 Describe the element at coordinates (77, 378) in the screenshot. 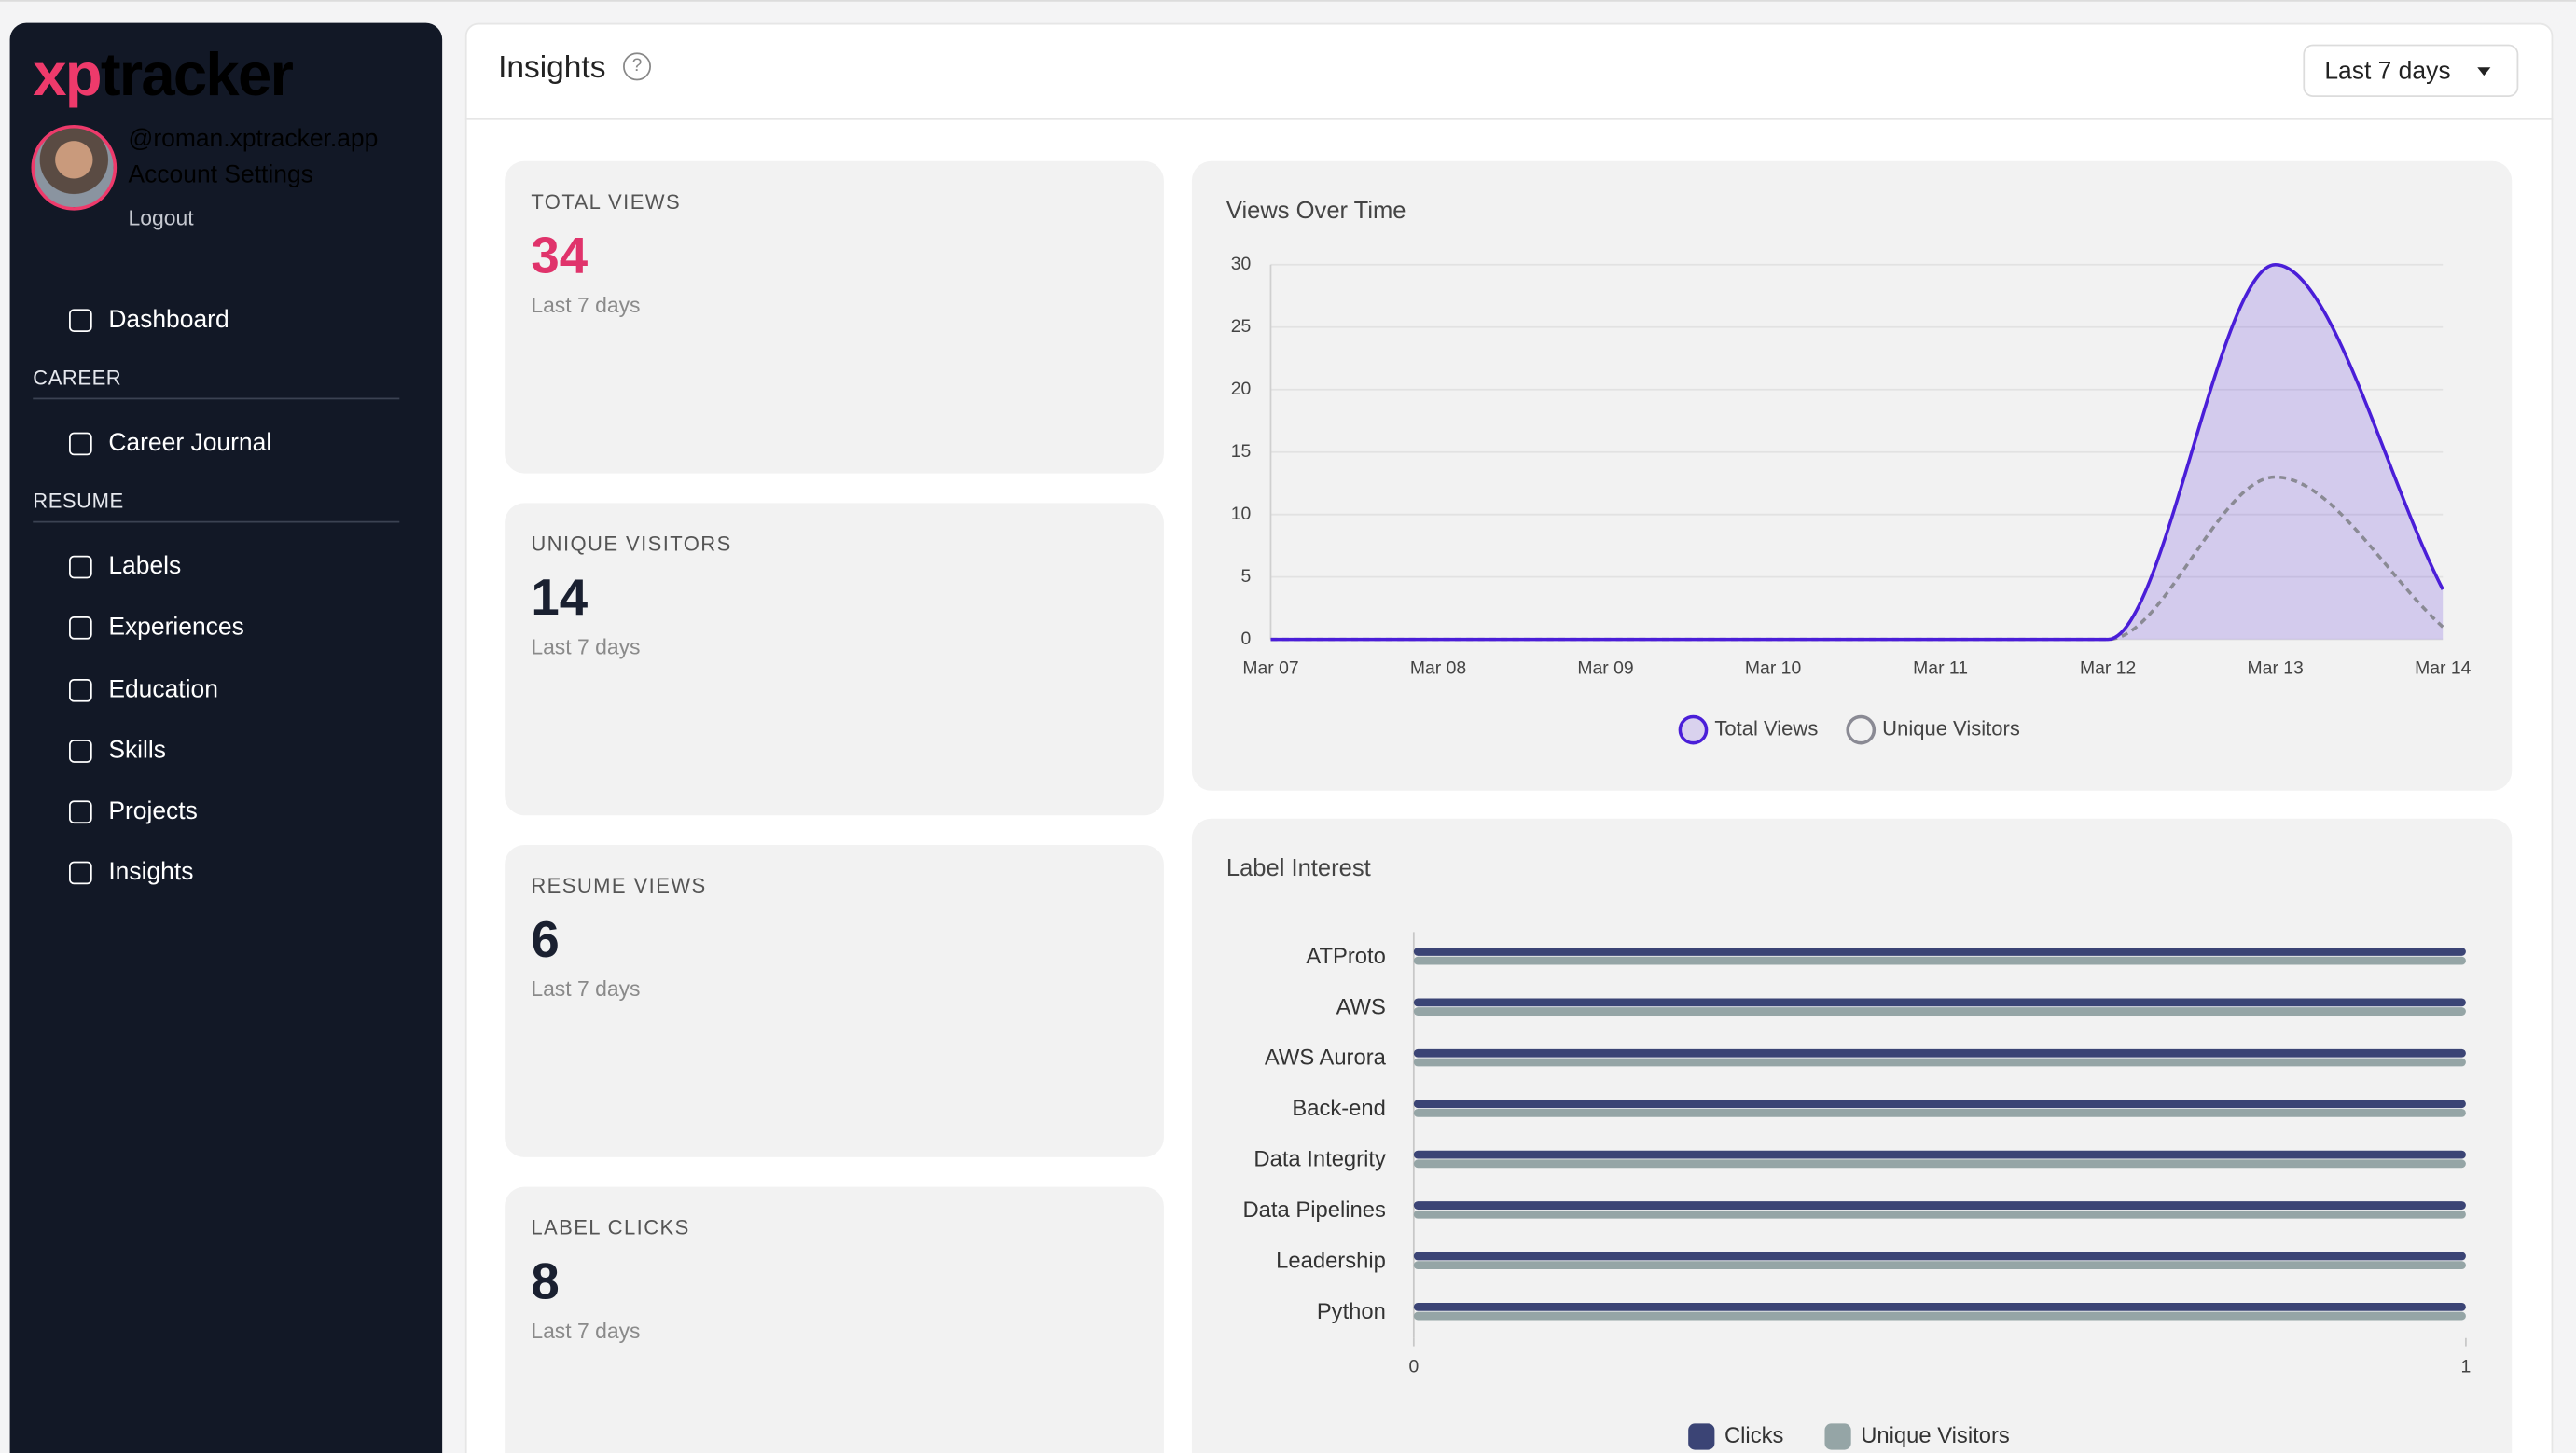

I see `nav-section-title: CAREER` at that location.